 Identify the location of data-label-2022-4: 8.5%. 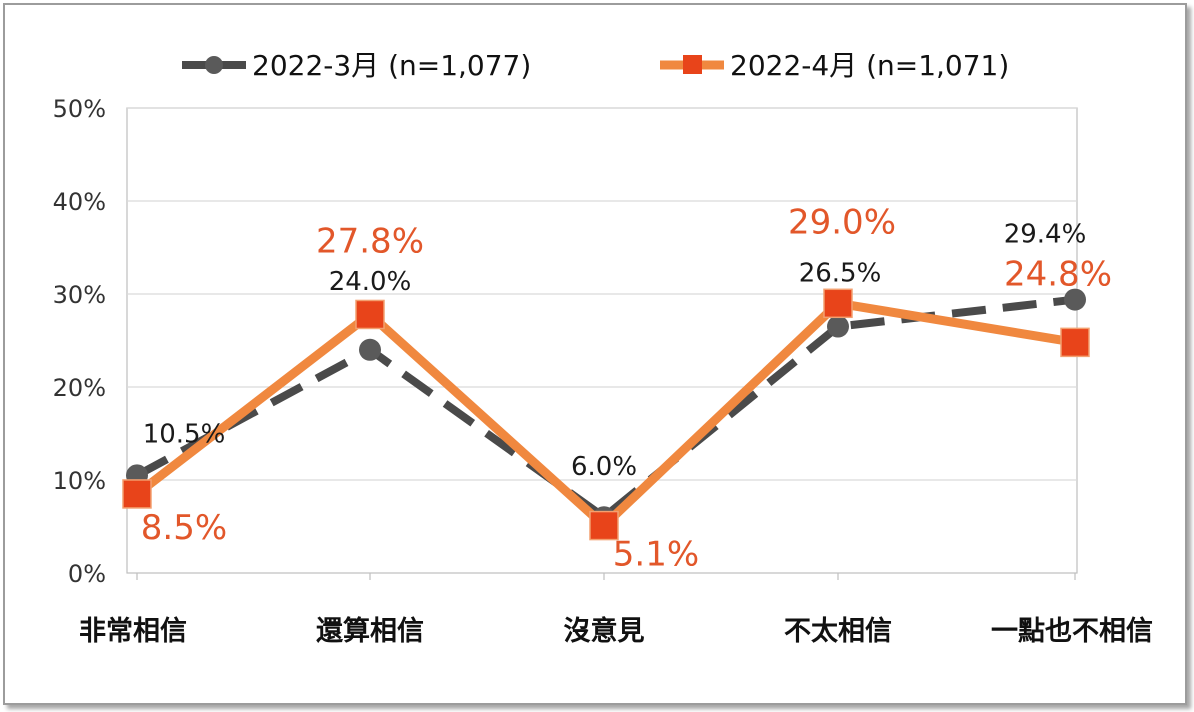
(184, 528).